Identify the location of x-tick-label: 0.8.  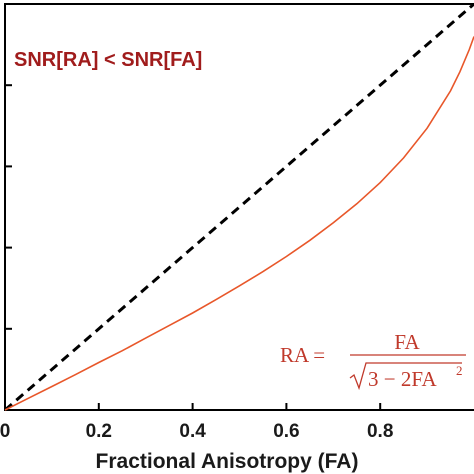
(380, 431).